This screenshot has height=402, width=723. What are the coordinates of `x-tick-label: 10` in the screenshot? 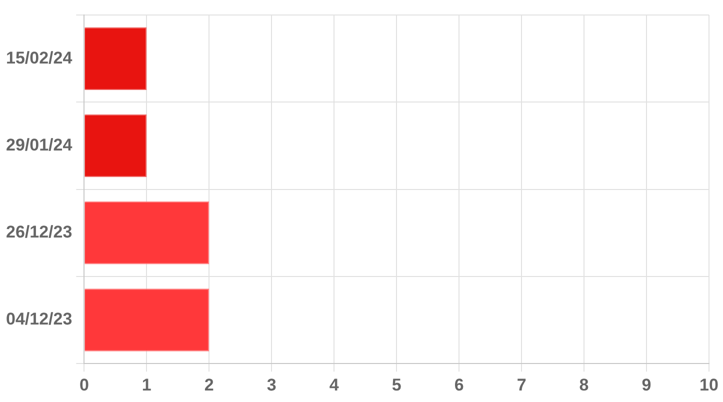 It's located at (709, 384).